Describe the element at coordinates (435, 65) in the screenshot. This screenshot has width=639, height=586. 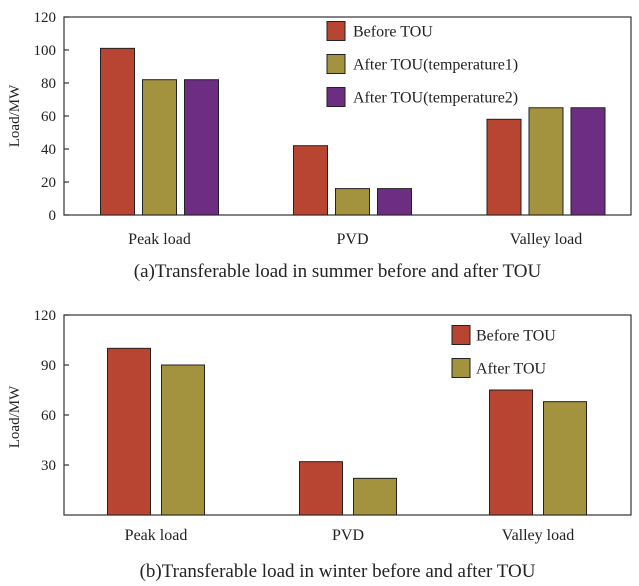
I see `legend-label: After TOU(temperature1)` at that location.